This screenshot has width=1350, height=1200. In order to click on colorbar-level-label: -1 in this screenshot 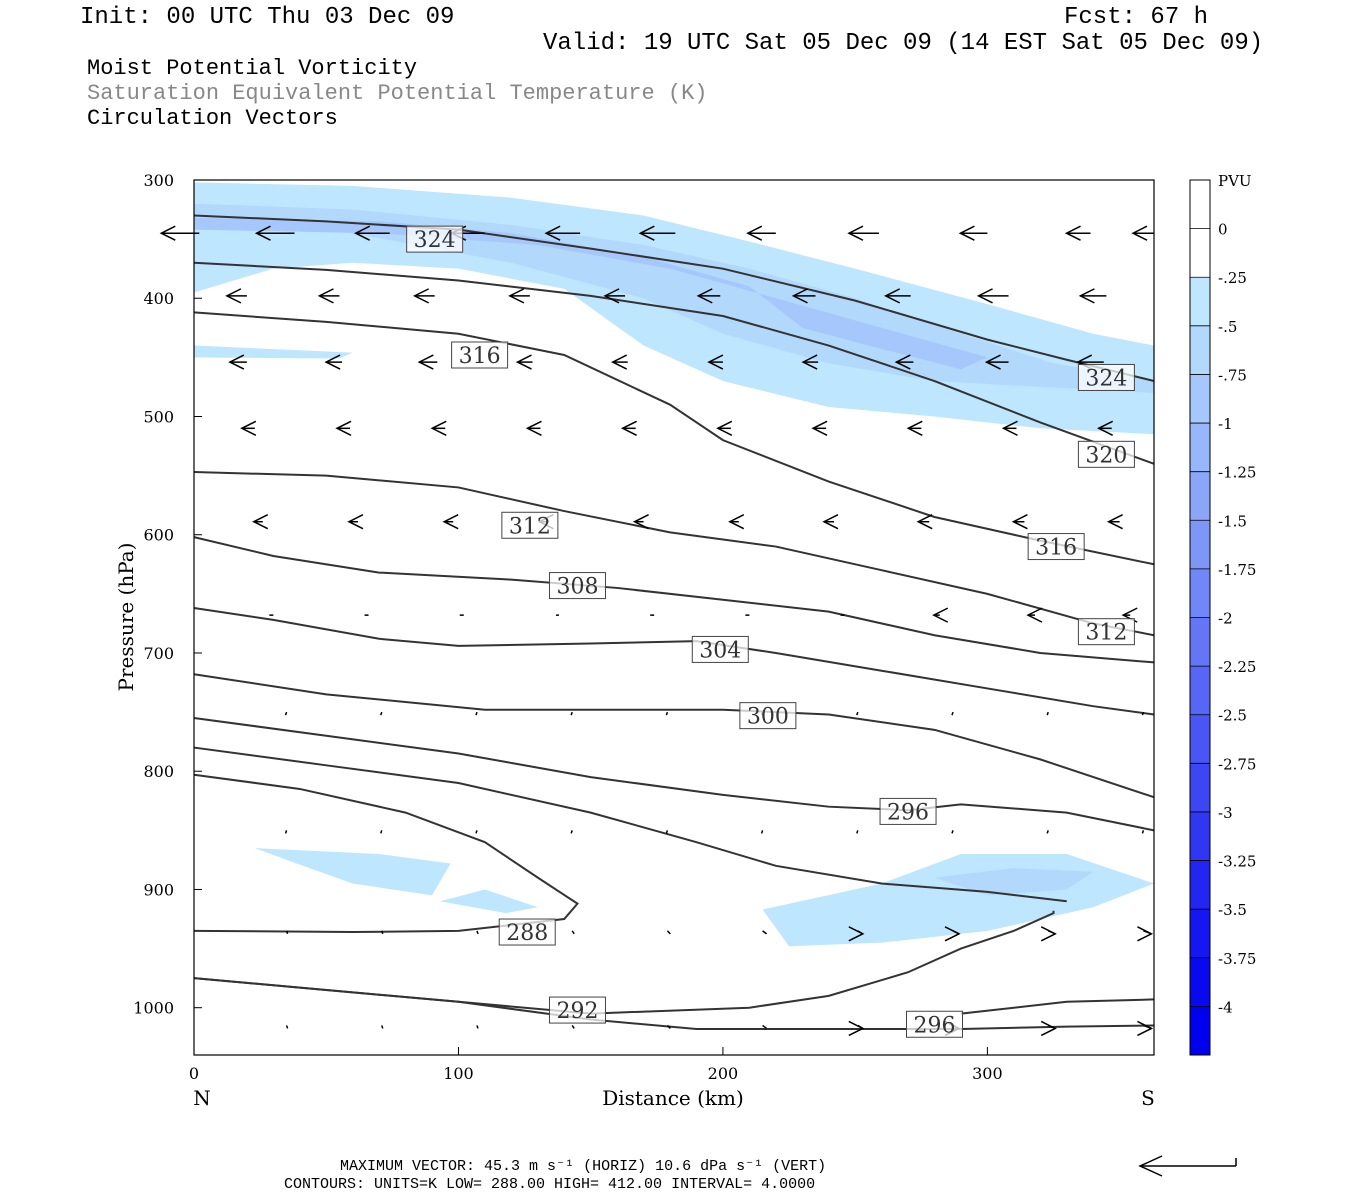, I will do `click(1225, 424)`.